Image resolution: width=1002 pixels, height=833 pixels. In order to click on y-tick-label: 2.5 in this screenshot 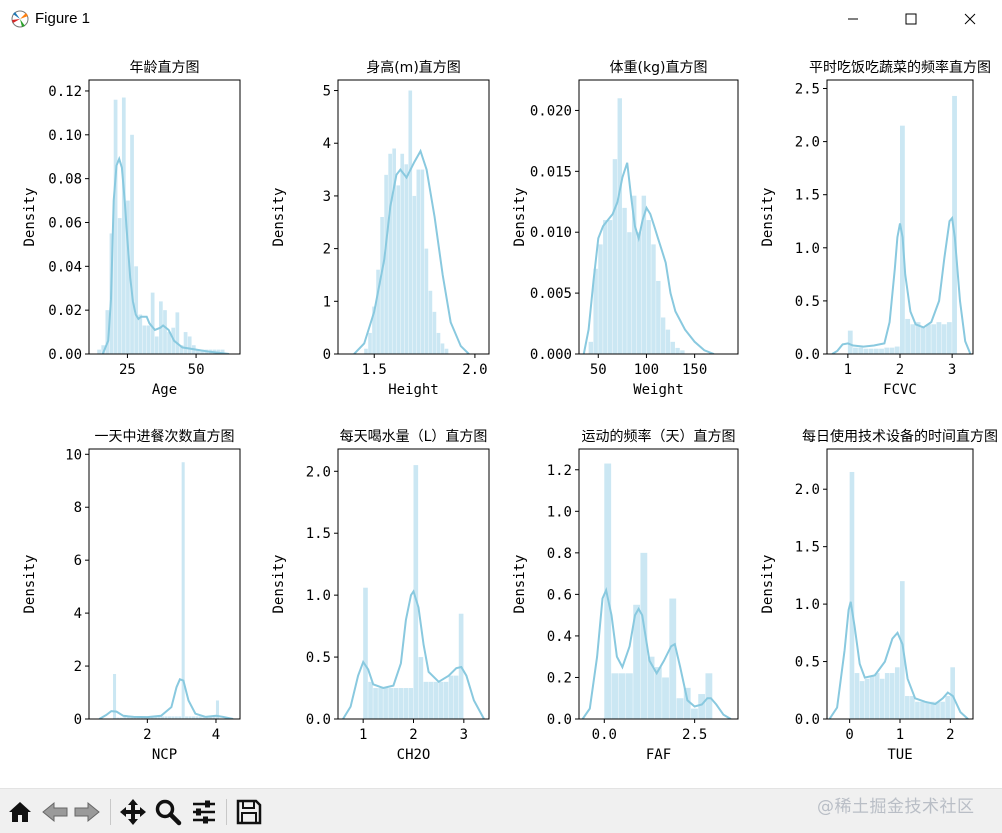, I will do `click(807, 89)`.